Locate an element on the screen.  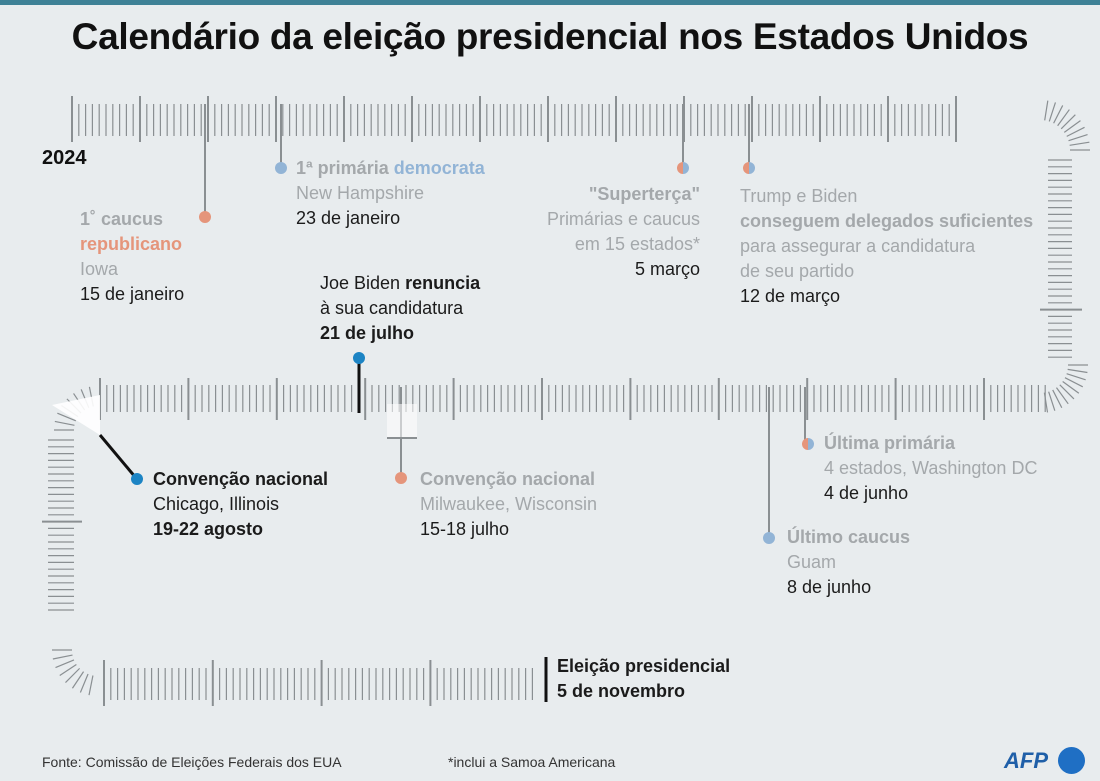
stem-conv-dem is located at coordinates (118, 456).